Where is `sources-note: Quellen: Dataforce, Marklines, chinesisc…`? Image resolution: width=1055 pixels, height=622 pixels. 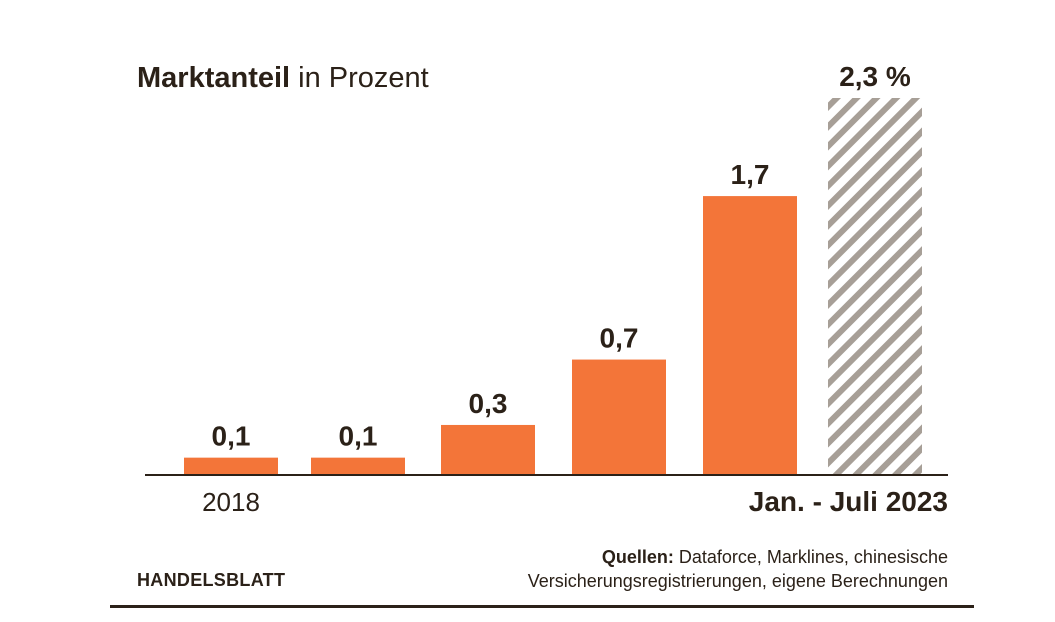 sources-note: Quellen: Dataforce, Marklines, chinesisc… is located at coordinates (668, 569).